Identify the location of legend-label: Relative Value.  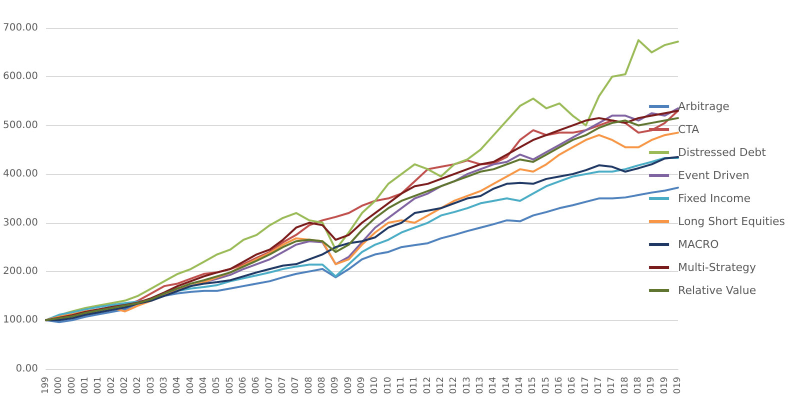
(717, 290).